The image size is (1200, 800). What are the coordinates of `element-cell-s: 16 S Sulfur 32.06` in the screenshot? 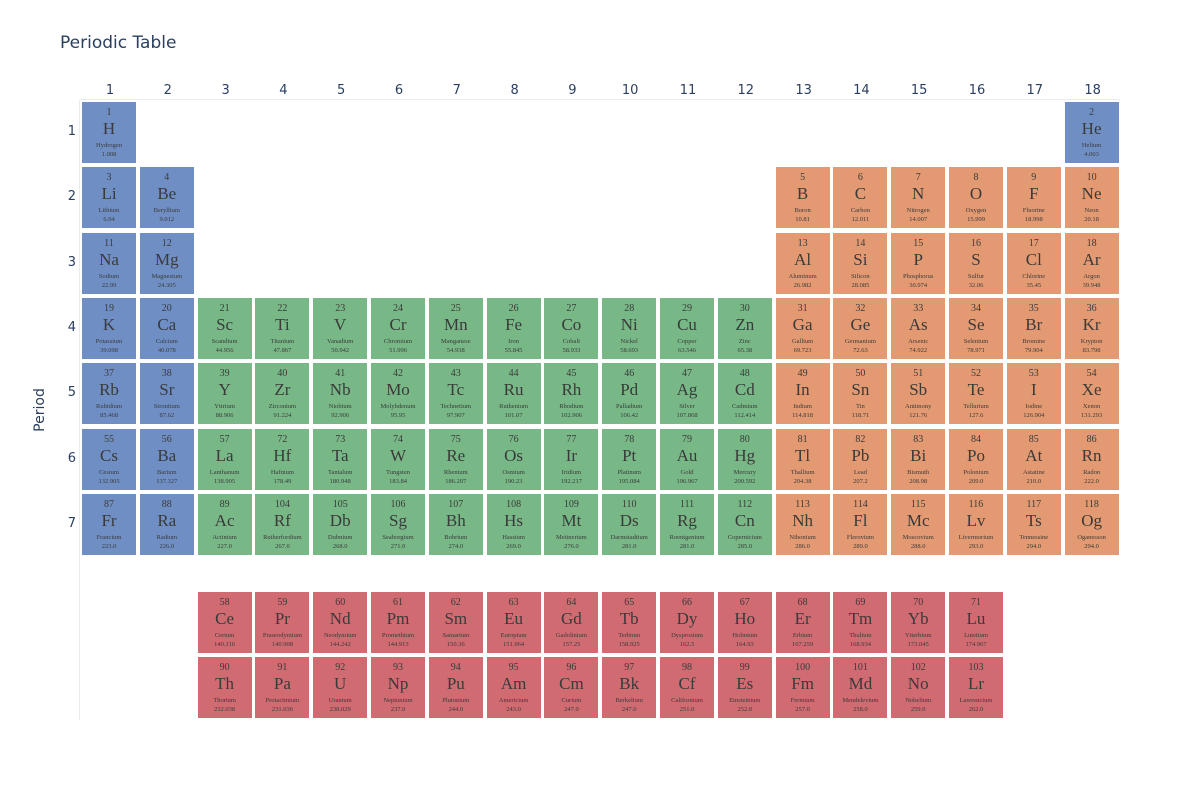 It's located at (976, 263).